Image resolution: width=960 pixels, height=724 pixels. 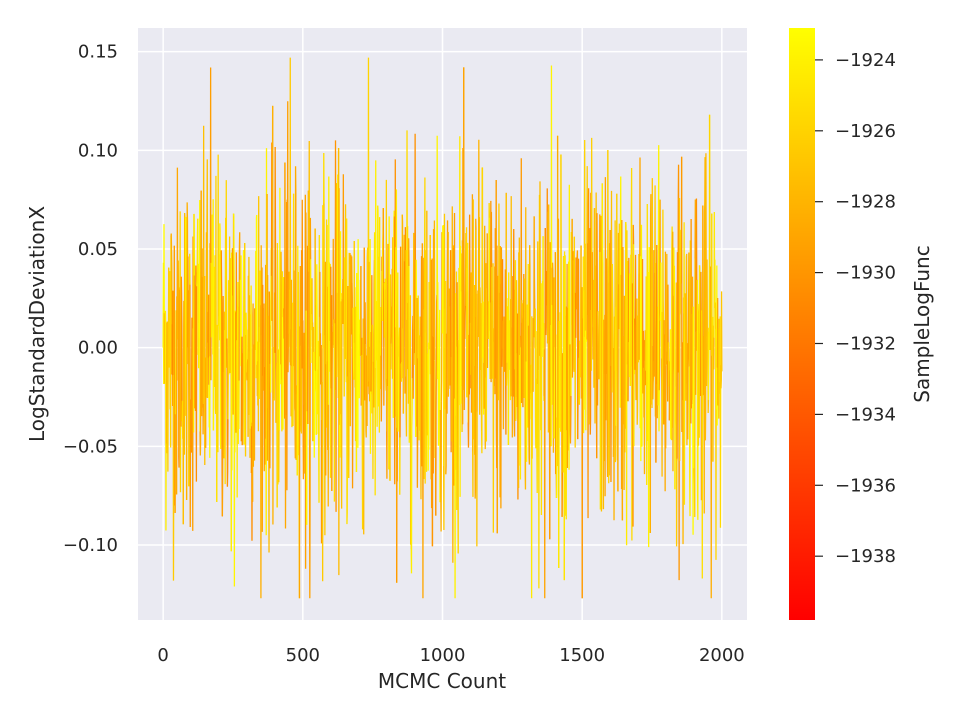 What do you see at coordinates (865, 202) in the screenshot?
I see `colorbar-tick-label: −1928` at bounding box center [865, 202].